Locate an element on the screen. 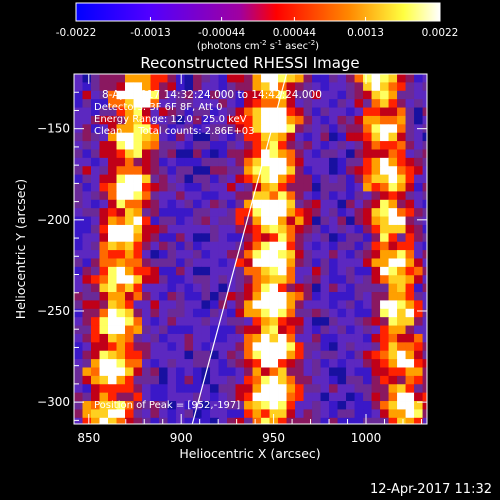 This screenshot has height=500, width=500. colorbar-tick-label: -0.0013 is located at coordinates (150, 33).